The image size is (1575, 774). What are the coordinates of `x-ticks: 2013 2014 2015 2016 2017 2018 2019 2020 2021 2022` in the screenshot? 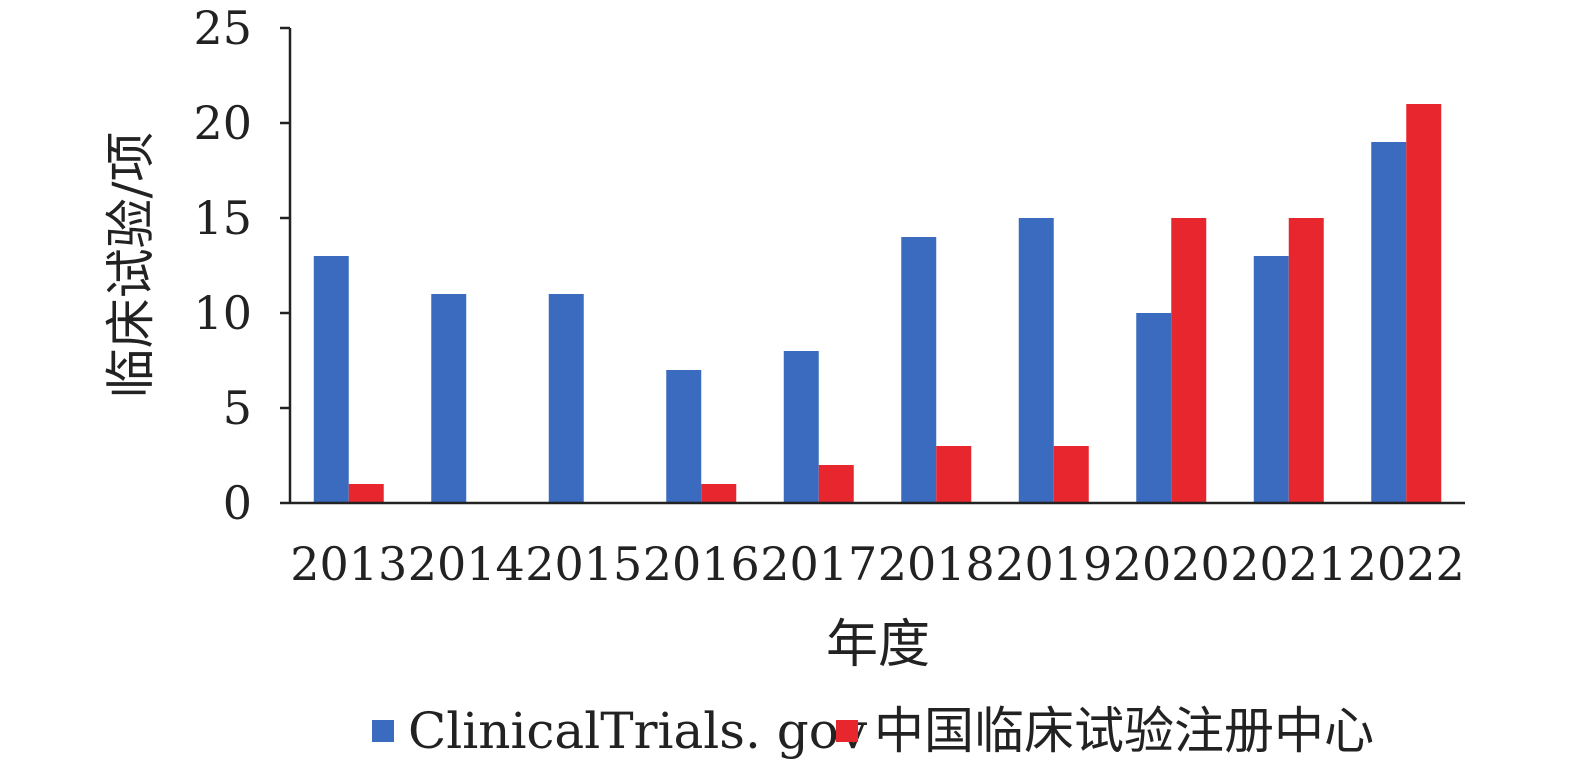 It's located at (877, 564).